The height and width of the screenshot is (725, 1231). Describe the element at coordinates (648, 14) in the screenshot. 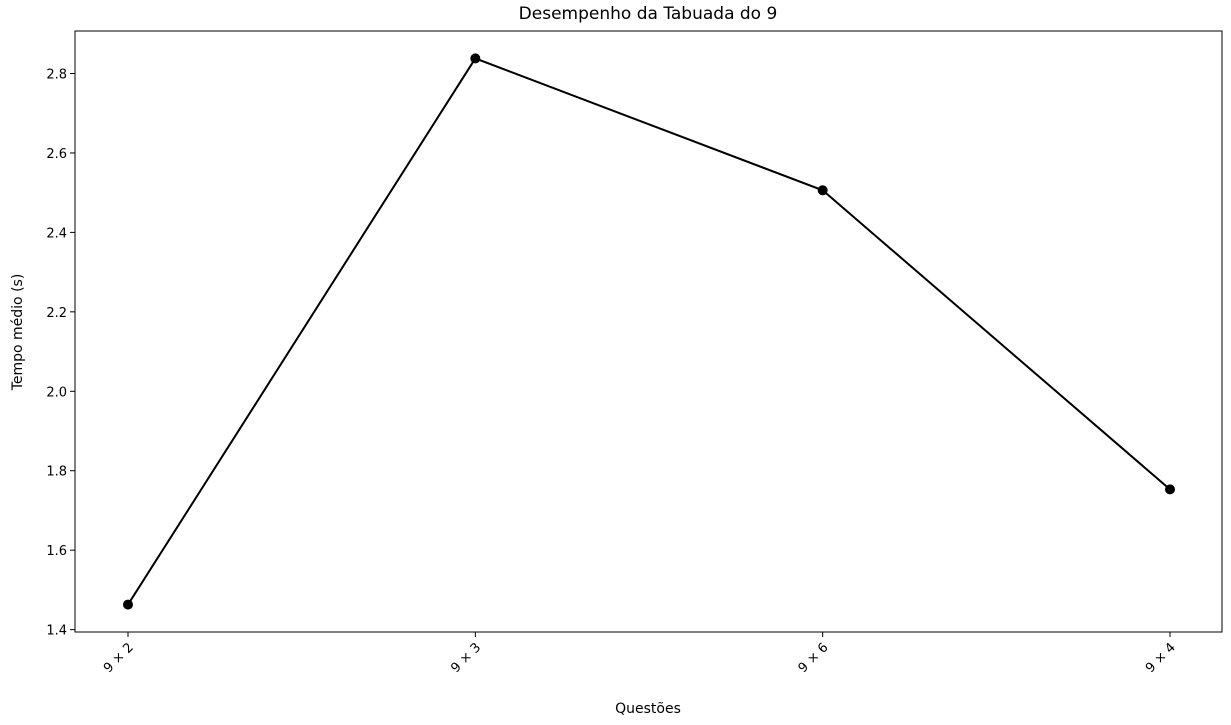

I see `chart-title: Desempenho da Tabuada do 9` at that location.